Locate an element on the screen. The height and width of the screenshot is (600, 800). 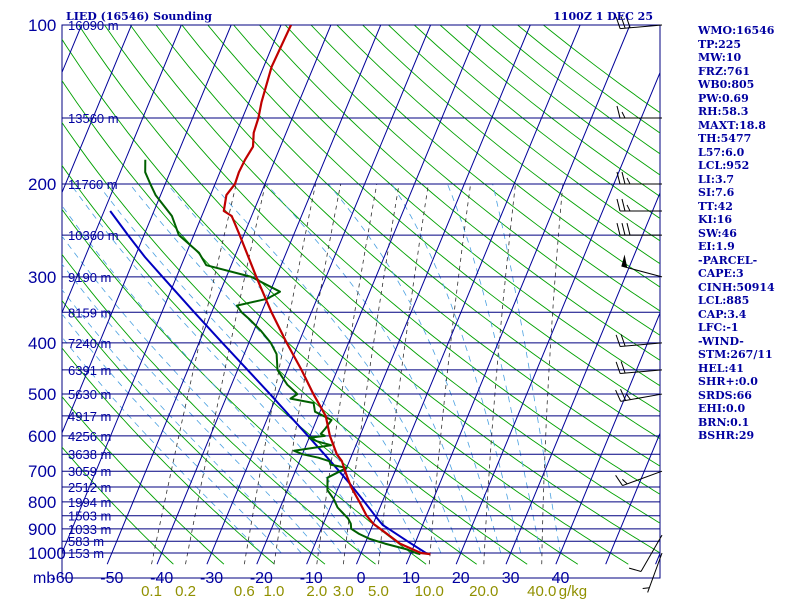
height-label: 2512 m is located at coordinates (89, 487).